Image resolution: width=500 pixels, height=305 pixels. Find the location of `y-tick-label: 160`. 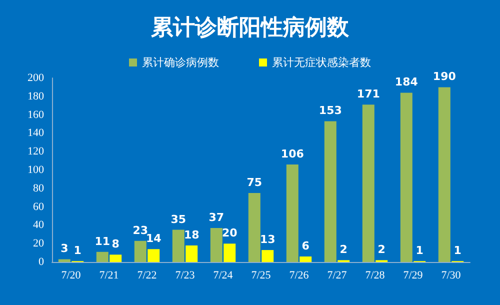

y-tick-label: 160 is located at coordinates (36, 114).